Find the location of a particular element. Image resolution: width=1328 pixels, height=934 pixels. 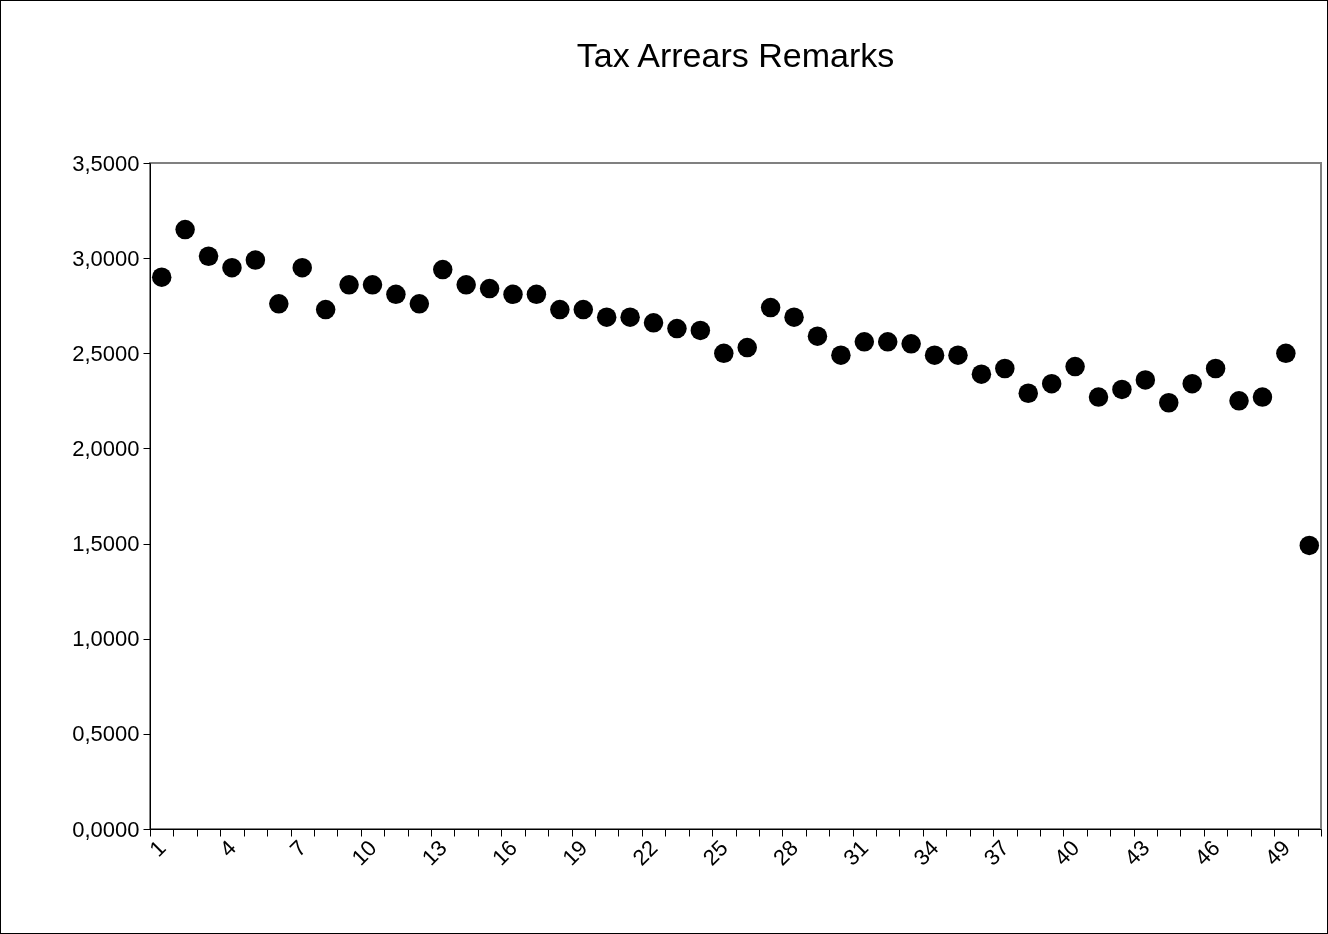

y-tick-label: 3,5000 is located at coordinates (106, 163).